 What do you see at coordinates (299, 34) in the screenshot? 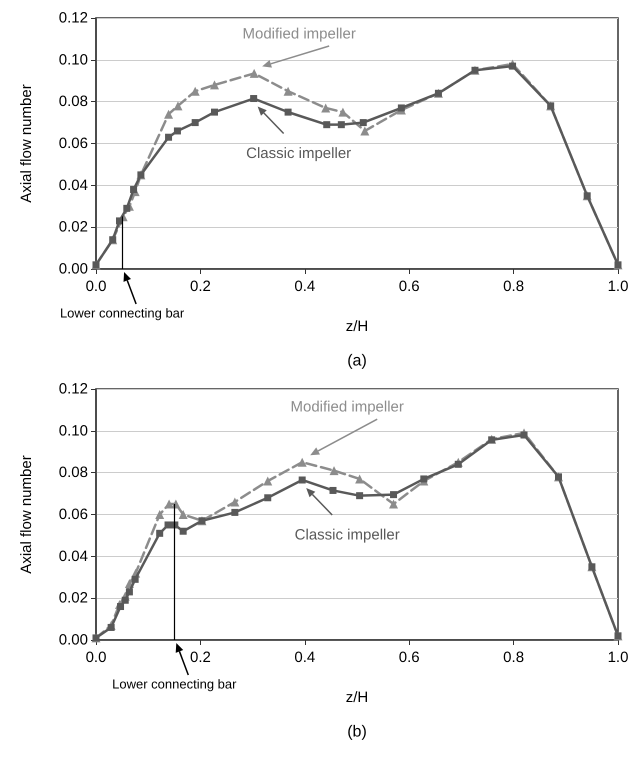
I see `series-label: Modified impeller` at bounding box center [299, 34].